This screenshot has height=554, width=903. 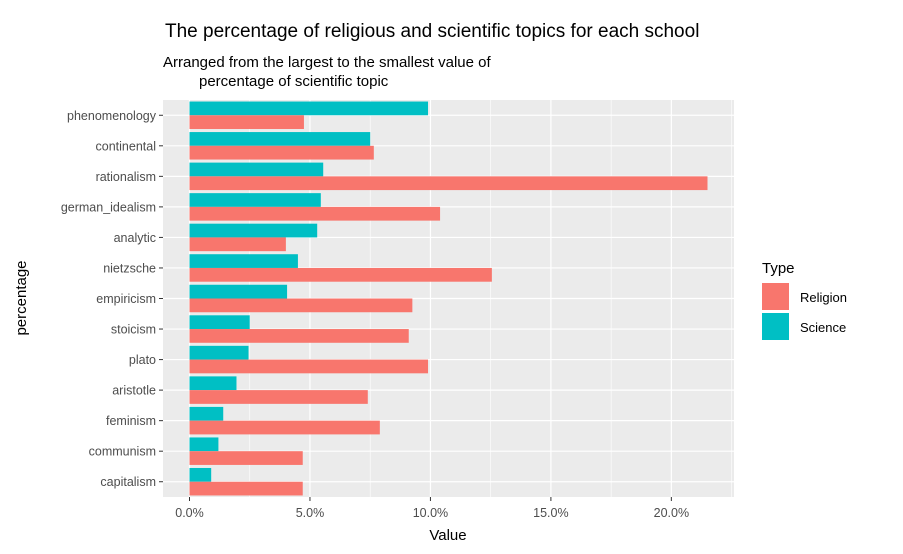 What do you see at coordinates (189, 513) in the screenshot?
I see `x-tick-label: 0.0%` at bounding box center [189, 513].